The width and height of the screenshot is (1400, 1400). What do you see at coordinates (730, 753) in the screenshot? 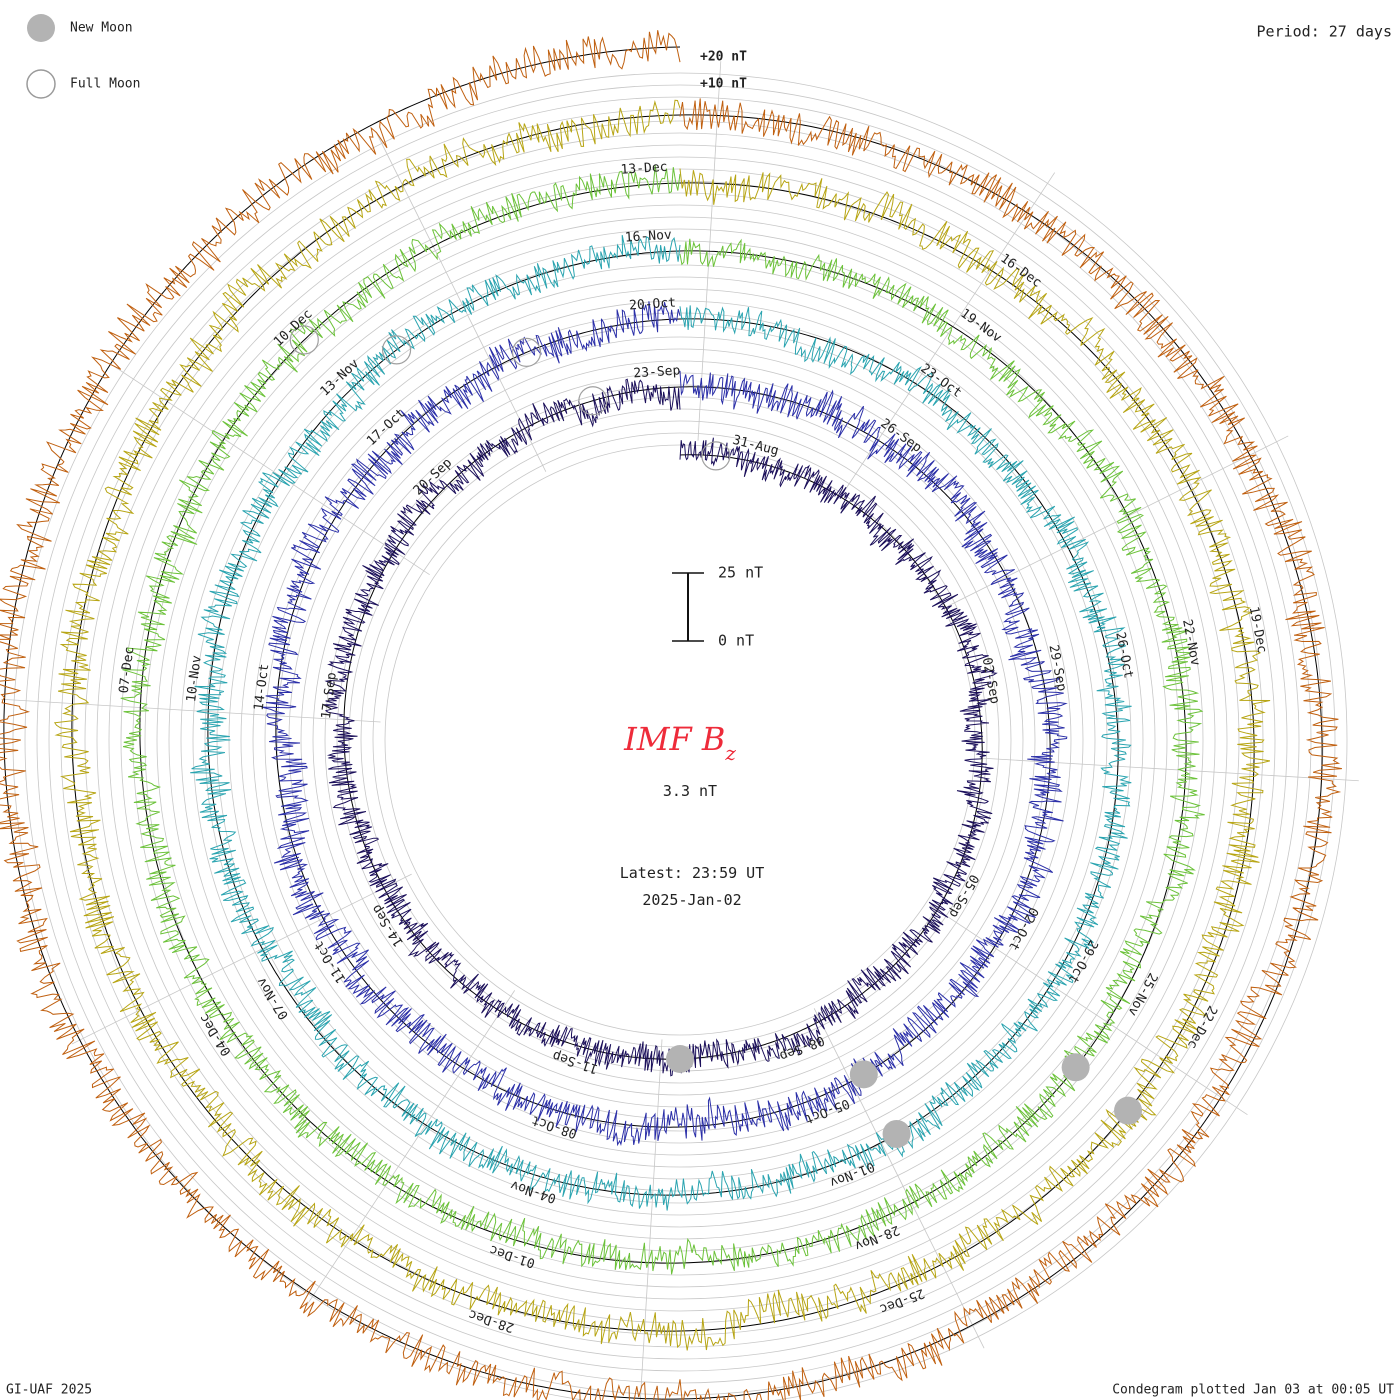
I see `chart-title-subscript: z` at bounding box center [730, 753].